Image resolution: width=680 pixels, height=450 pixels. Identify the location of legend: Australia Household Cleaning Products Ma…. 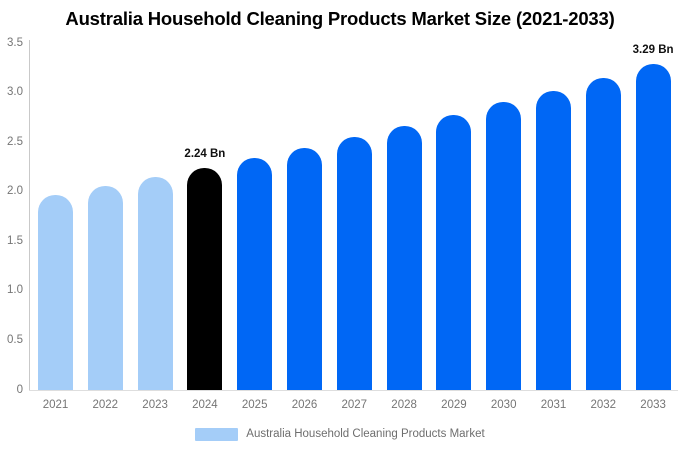
(340, 434).